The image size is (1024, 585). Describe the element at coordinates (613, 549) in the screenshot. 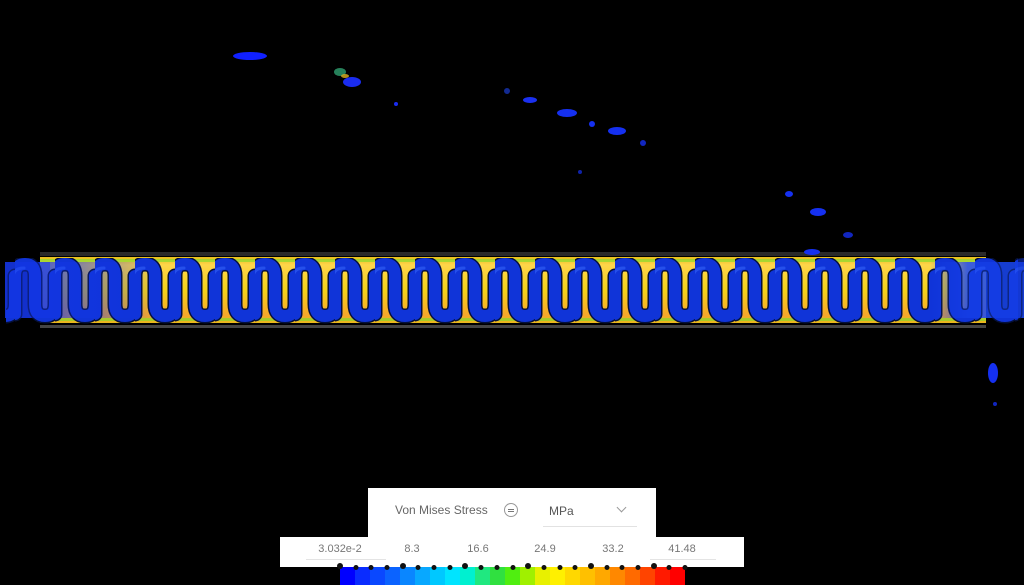

I see `tick-label: 33.2` at that location.